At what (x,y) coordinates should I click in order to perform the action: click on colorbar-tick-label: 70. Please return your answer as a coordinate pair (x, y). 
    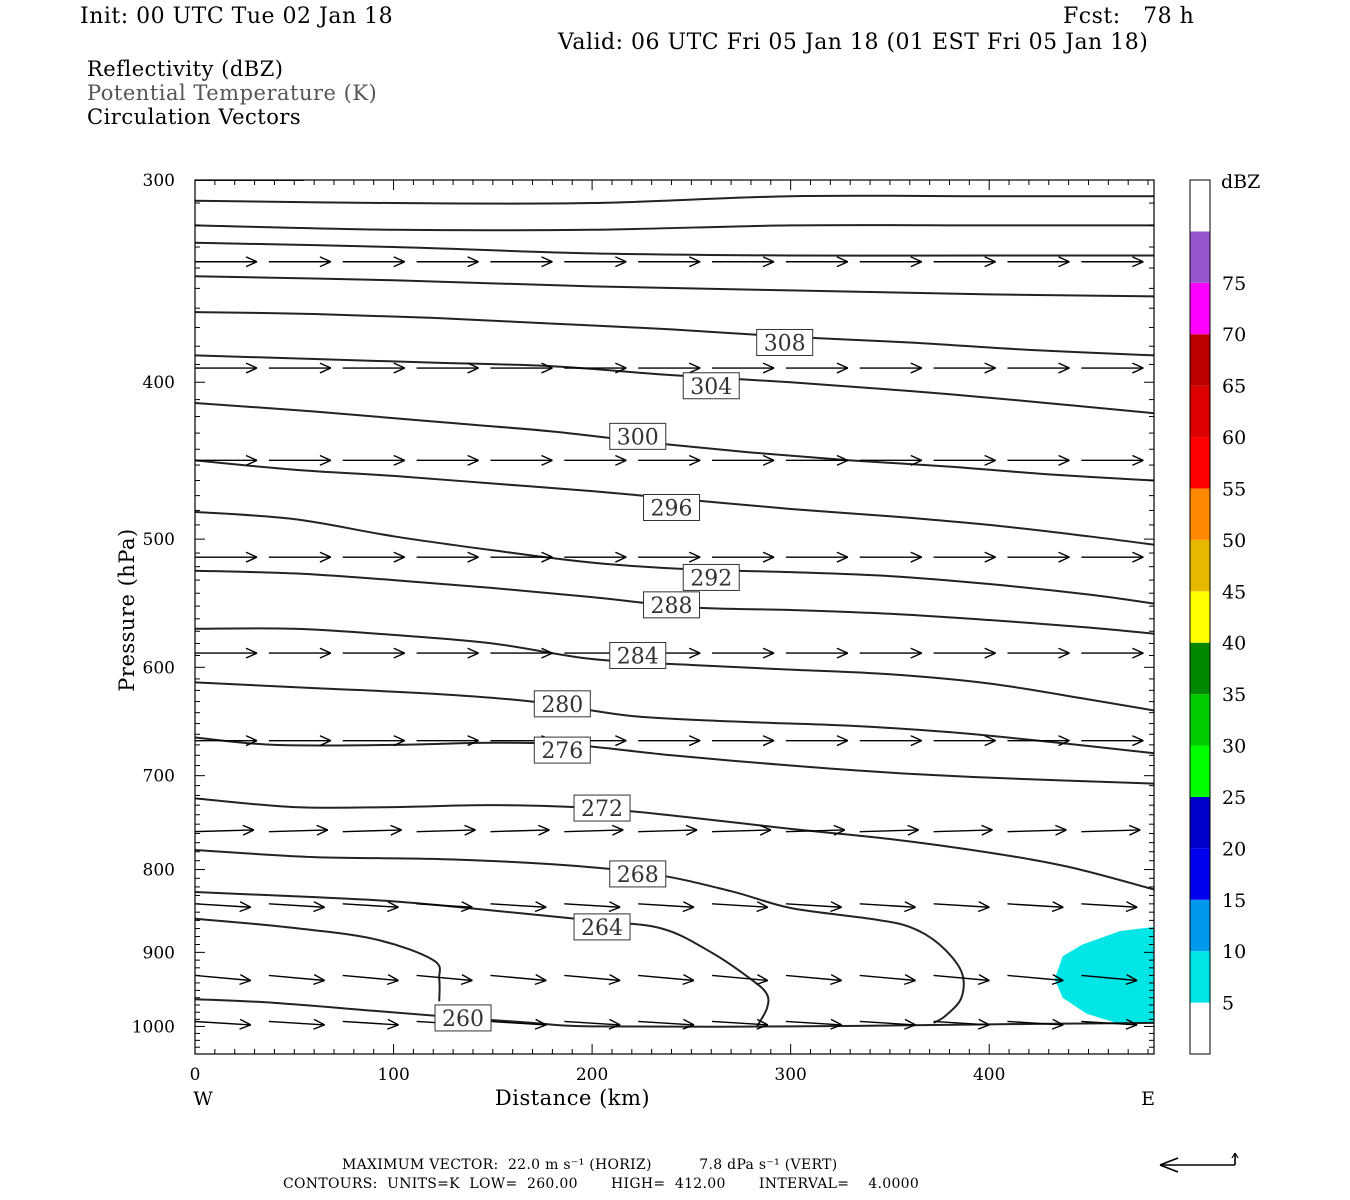
    Looking at the image, I should click on (1234, 335).